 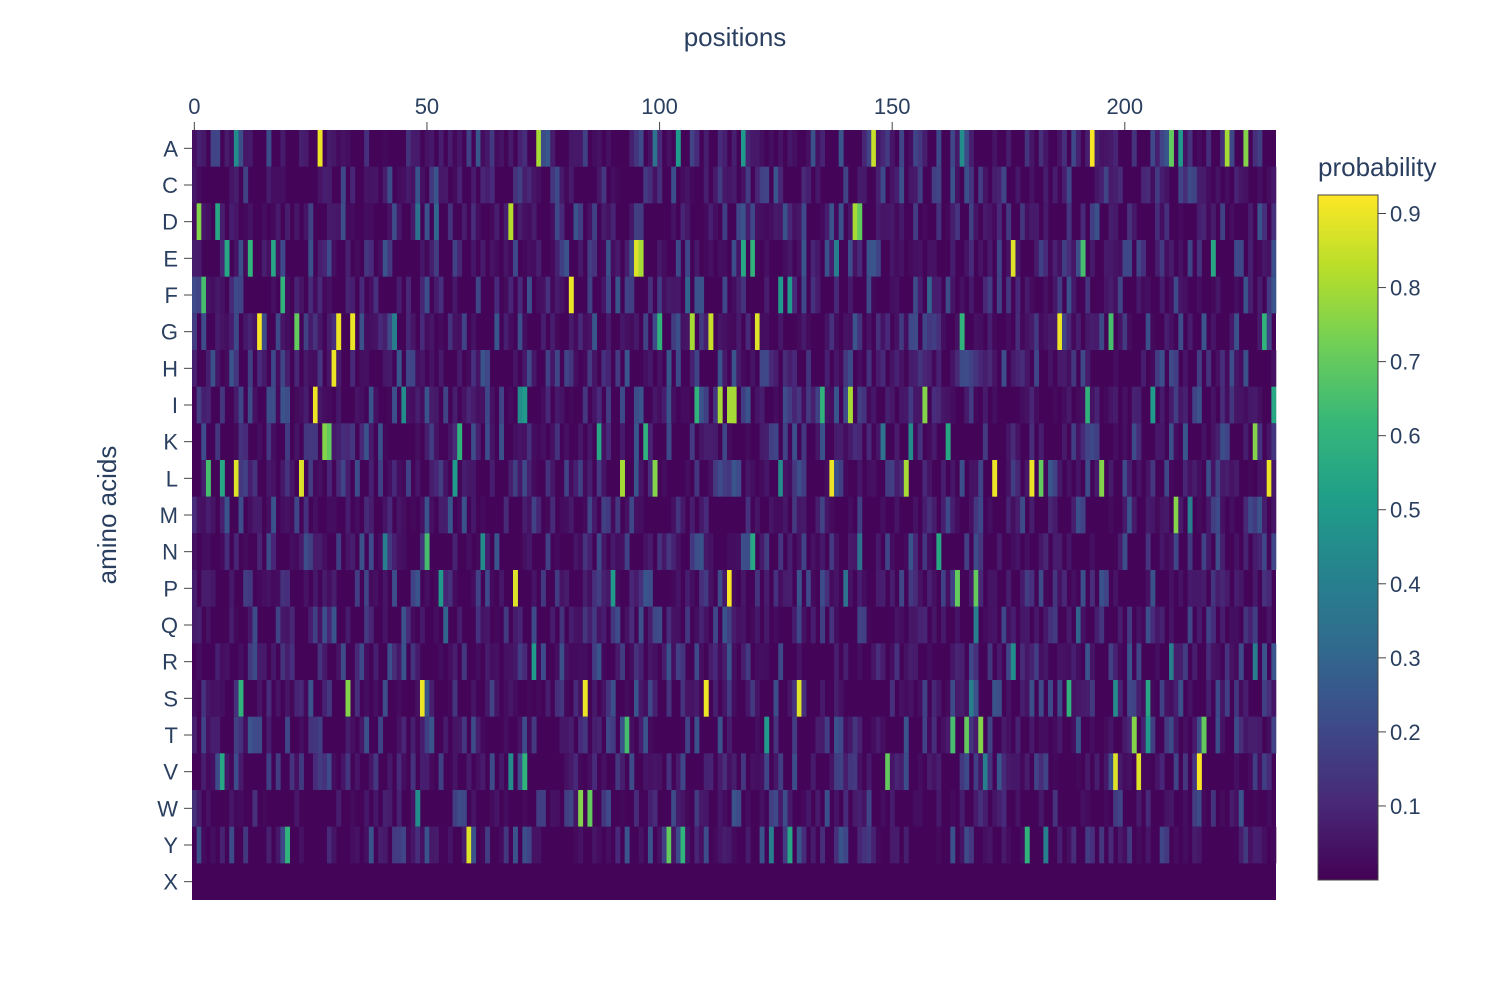 What do you see at coordinates (170, 882) in the screenshot?
I see `y-tick-label: X` at bounding box center [170, 882].